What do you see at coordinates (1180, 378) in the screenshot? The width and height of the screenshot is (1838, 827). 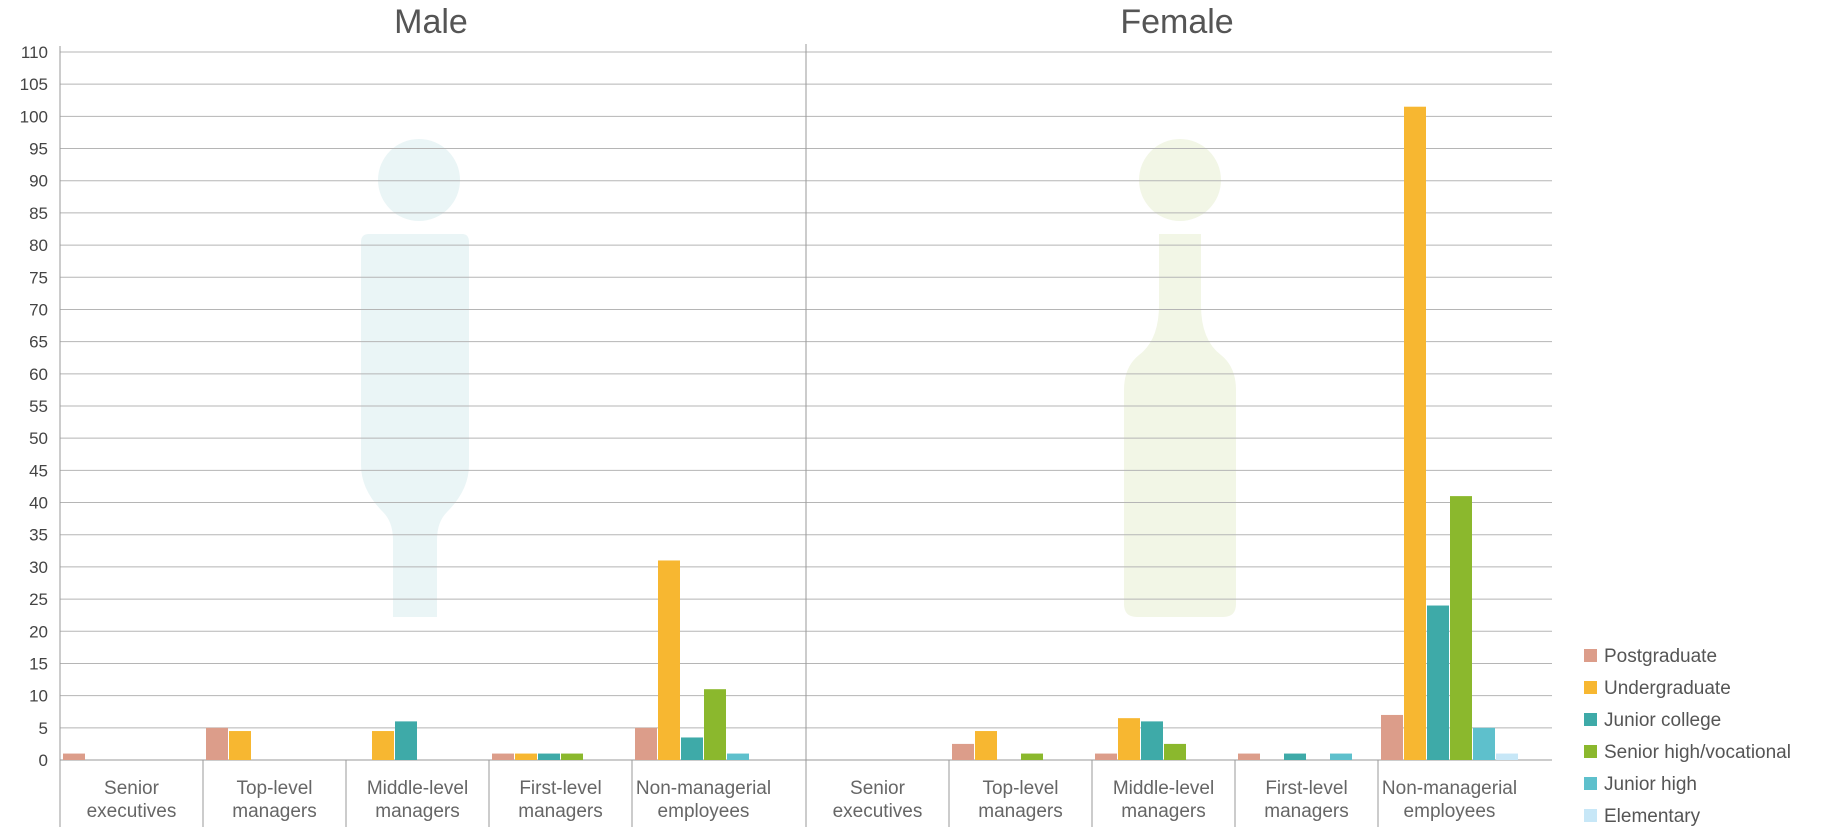 I see `female-figure-icon` at bounding box center [1180, 378].